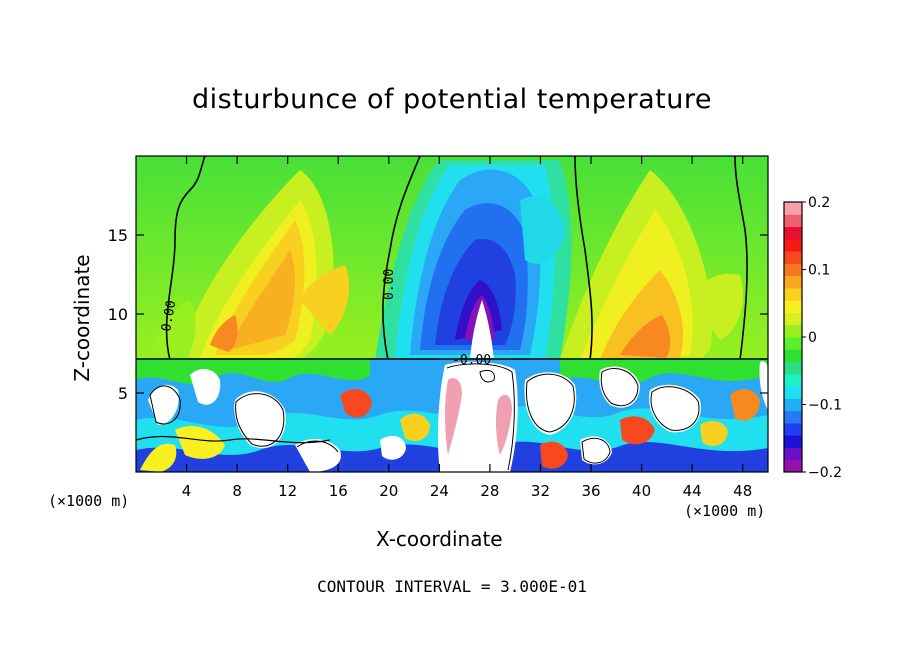 This screenshot has width=904, height=654. I want to click on contour-interval-note: CONTOUR INTERVAL = 3.000E-01, so click(452, 586).